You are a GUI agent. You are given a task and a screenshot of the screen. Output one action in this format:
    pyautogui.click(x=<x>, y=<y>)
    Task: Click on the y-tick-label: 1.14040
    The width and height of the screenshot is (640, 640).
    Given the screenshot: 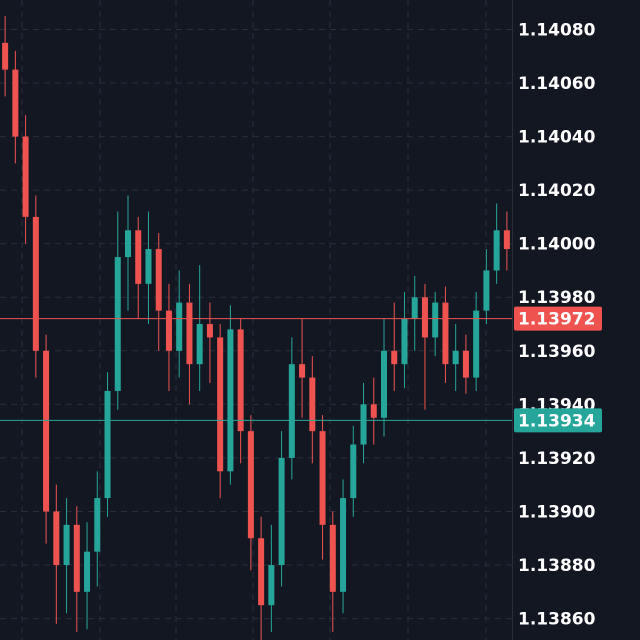 What is the action you would take?
    pyautogui.click(x=557, y=138)
    